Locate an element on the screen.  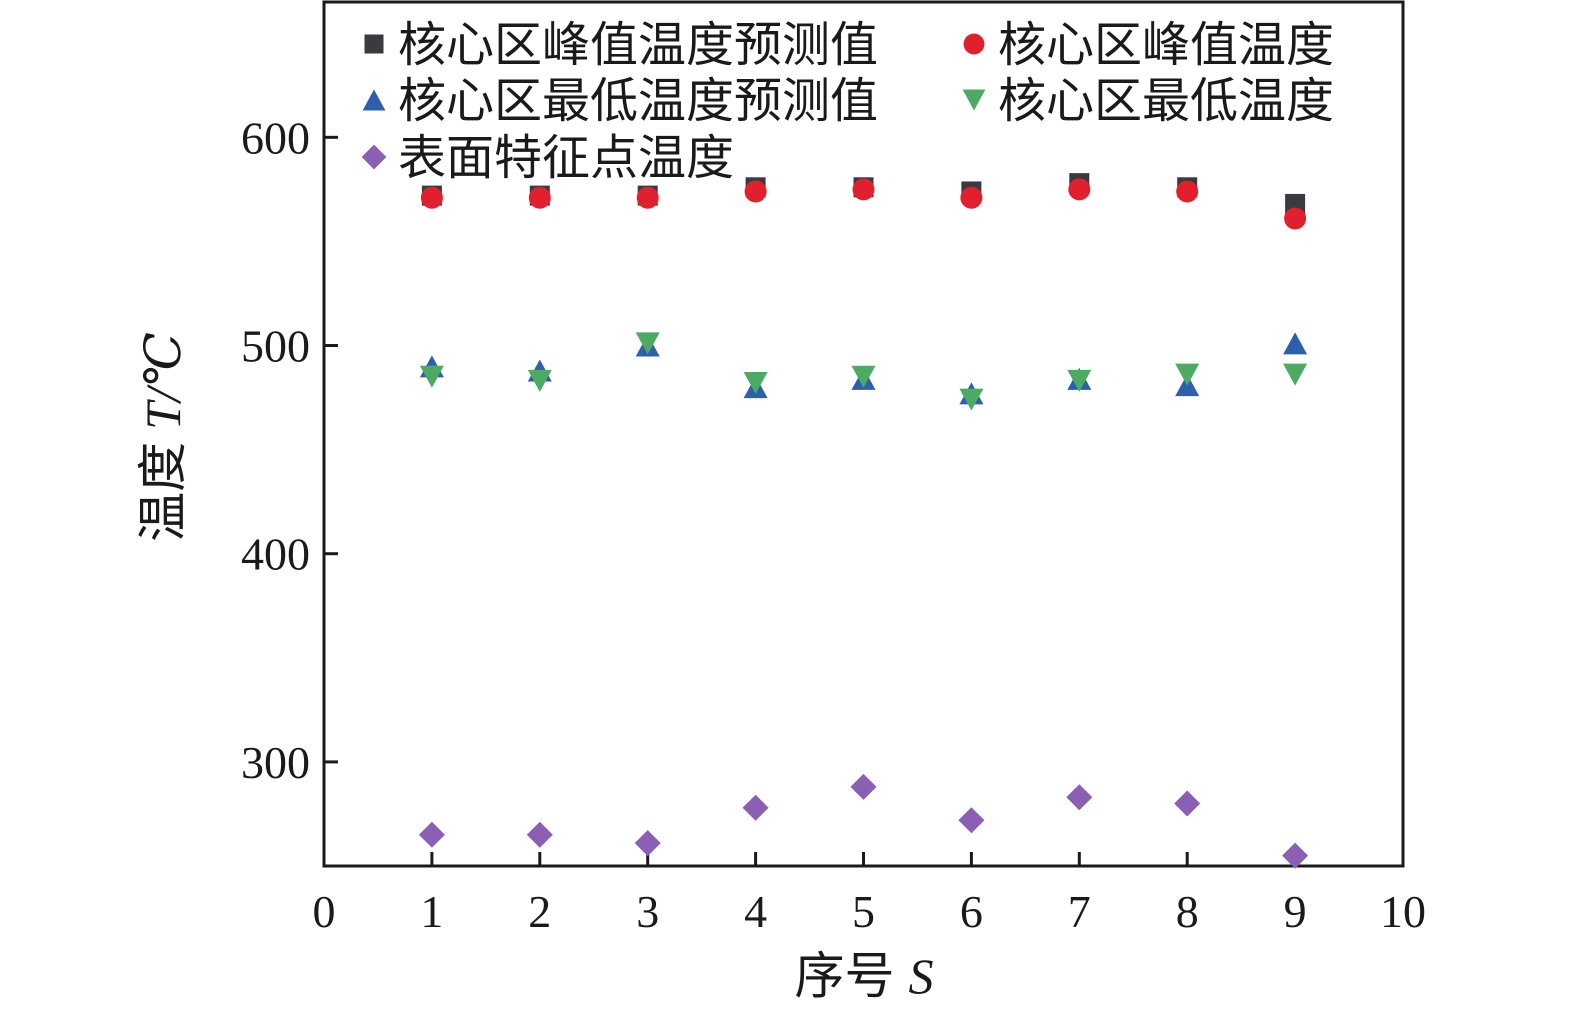
x-tick-label: 1 is located at coordinates (431, 911).